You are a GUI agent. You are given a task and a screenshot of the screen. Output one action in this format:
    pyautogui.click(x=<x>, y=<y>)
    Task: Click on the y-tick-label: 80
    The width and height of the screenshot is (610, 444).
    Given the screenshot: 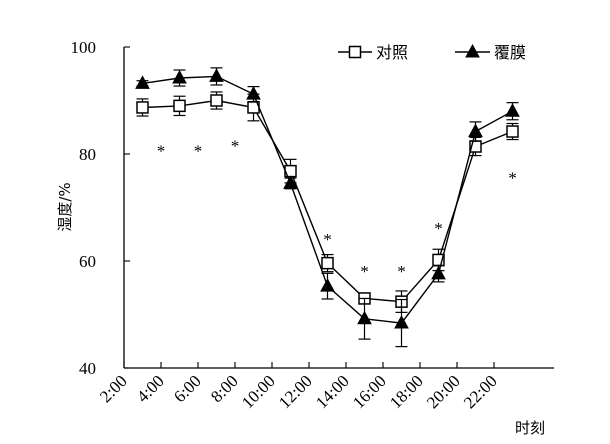 What is the action you would take?
    pyautogui.click(x=87, y=154)
    